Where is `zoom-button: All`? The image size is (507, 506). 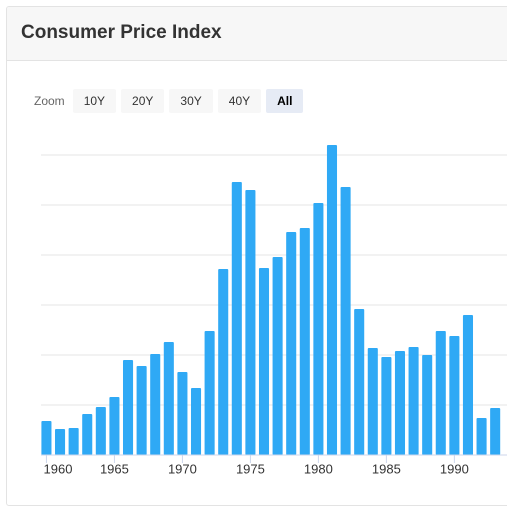
zoom-button: All is located at coordinates (285, 101).